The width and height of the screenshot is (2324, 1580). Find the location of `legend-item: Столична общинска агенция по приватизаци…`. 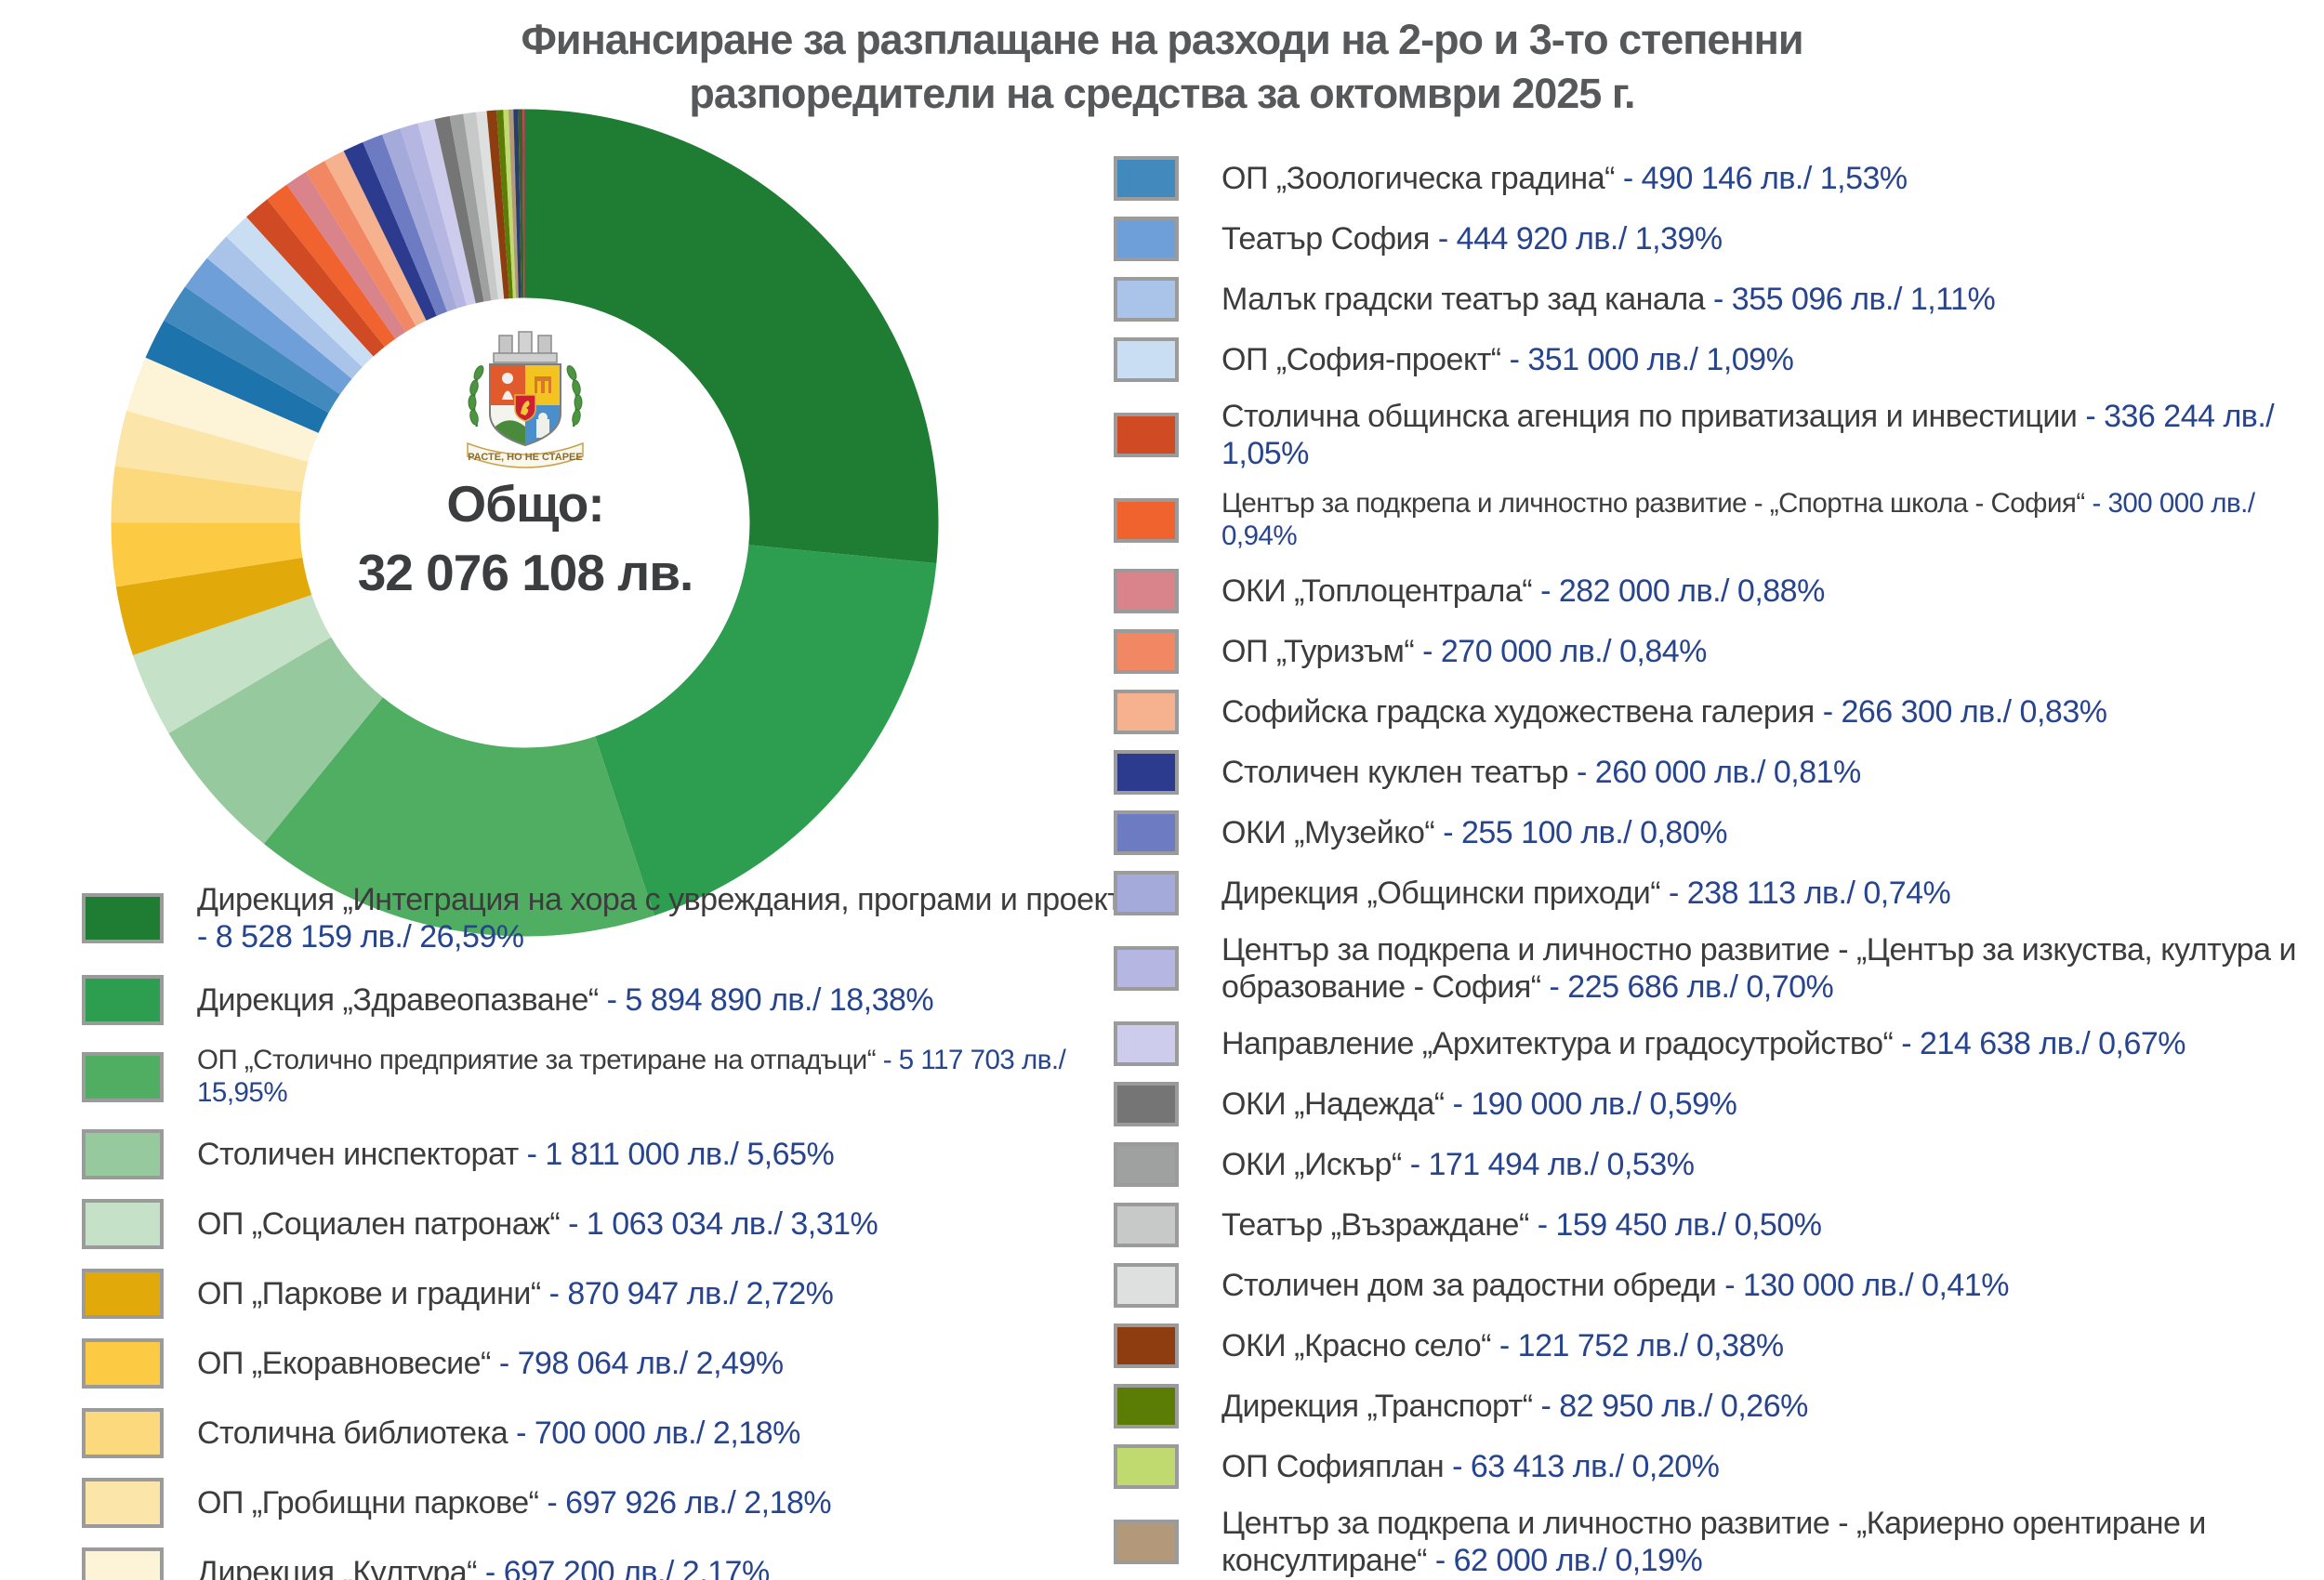

legend-item: Столична общинска агенция по приватизаци… is located at coordinates (1719, 435).